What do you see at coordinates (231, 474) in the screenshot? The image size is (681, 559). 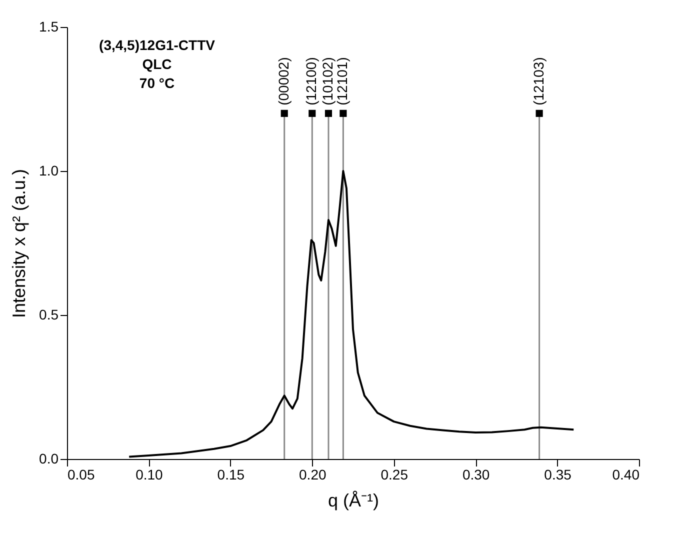 I see `x-tick-label: 0.15` at bounding box center [231, 474].